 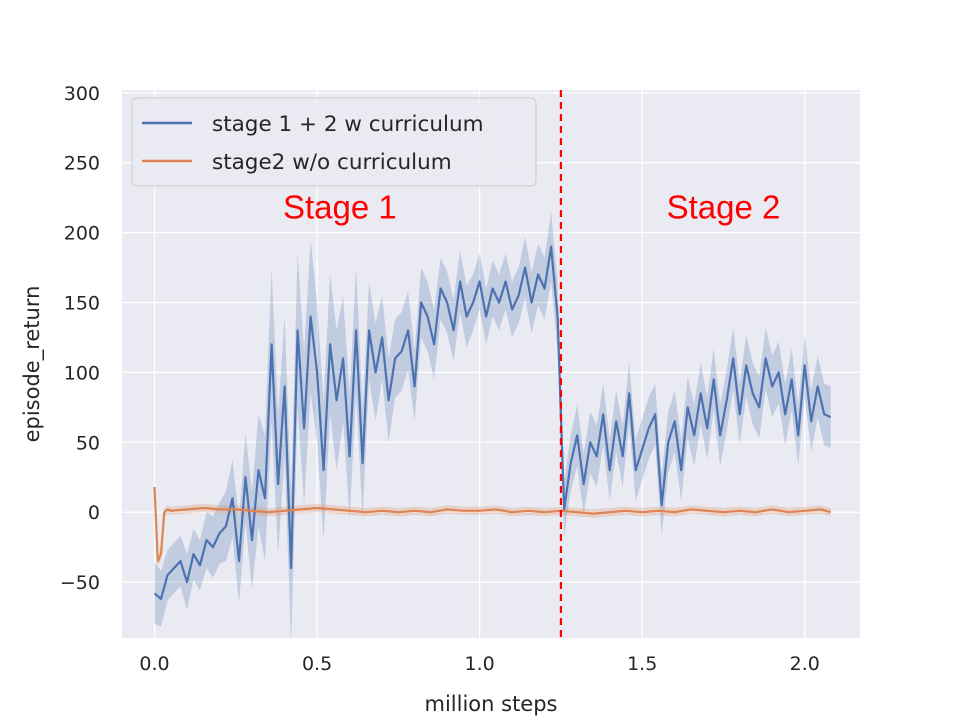 What do you see at coordinates (317, 664) in the screenshot?
I see `x-tick-label: 0.5` at bounding box center [317, 664].